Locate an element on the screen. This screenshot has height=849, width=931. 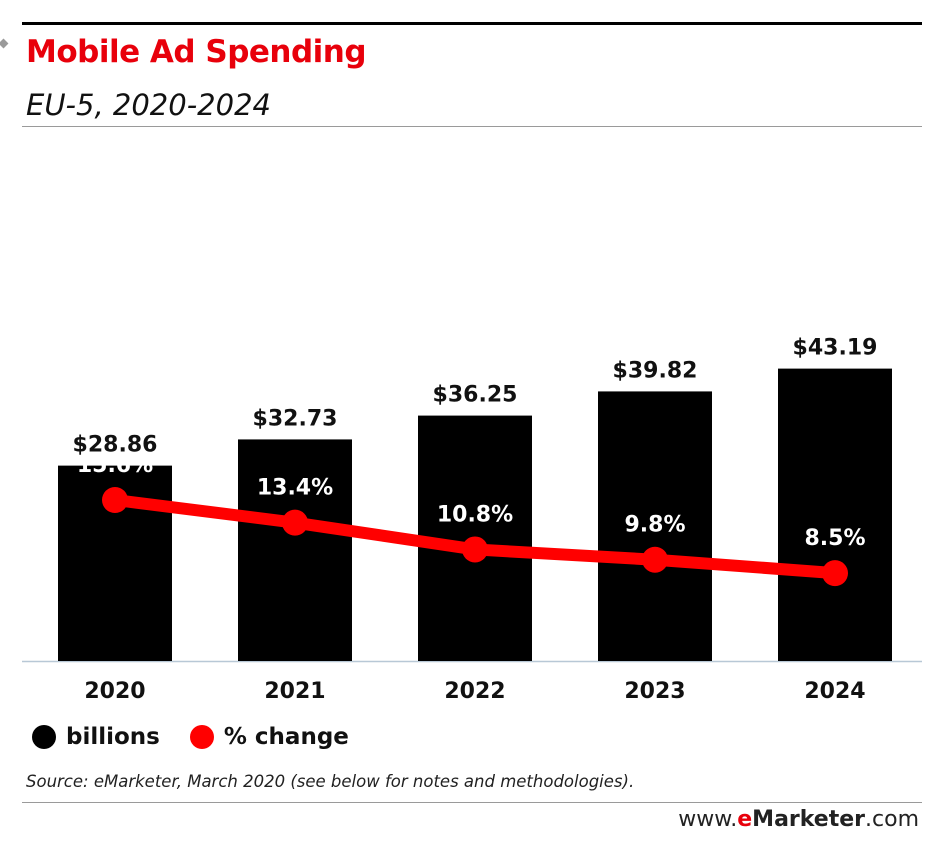
legend-swatch-pct-change is located at coordinates (201, 737).